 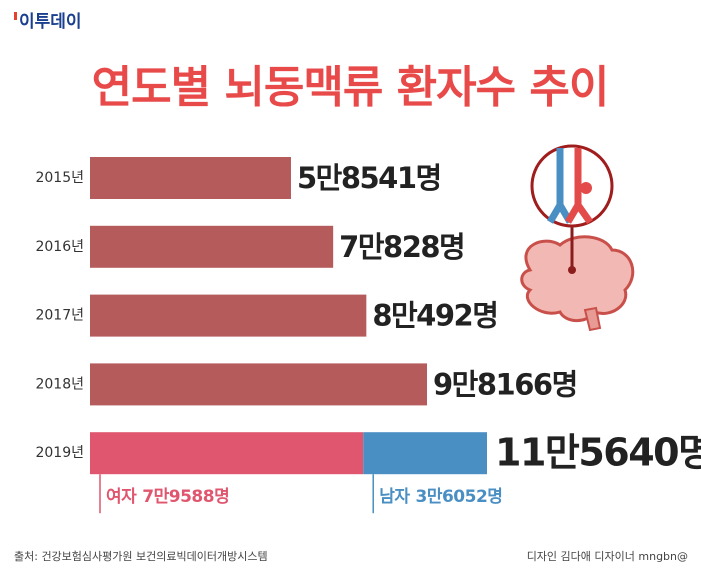 What do you see at coordinates (394, 497) in the screenshot?
I see `legend-label: 남자` at bounding box center [394, 497].